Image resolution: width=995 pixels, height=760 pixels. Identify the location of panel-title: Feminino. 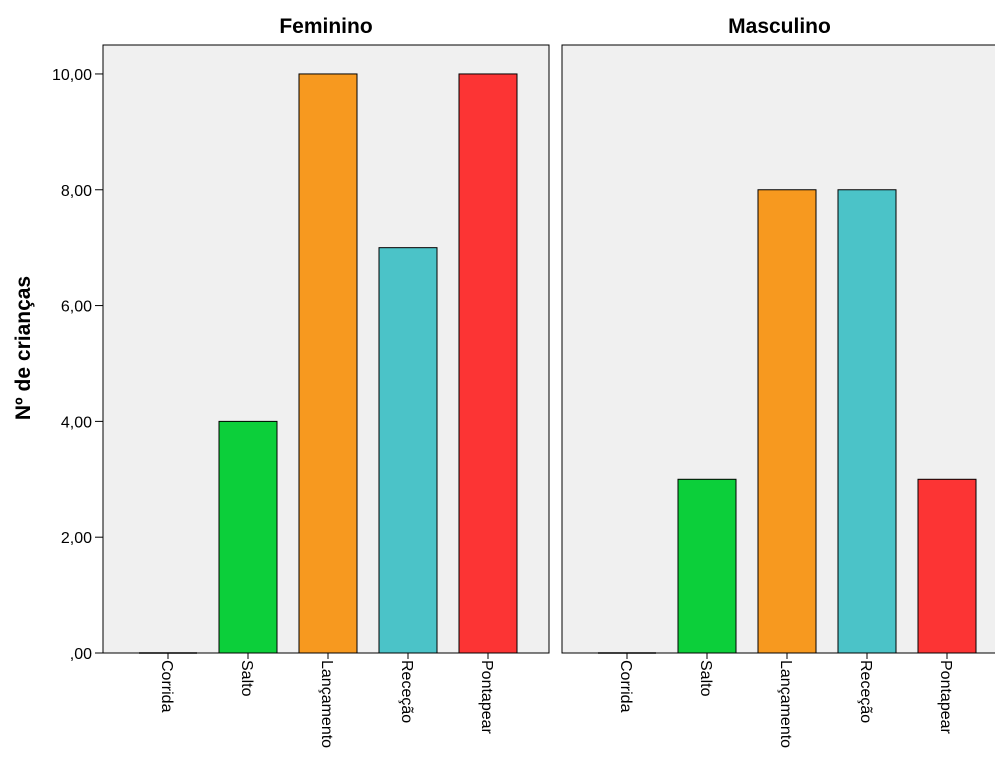
(325, 26).